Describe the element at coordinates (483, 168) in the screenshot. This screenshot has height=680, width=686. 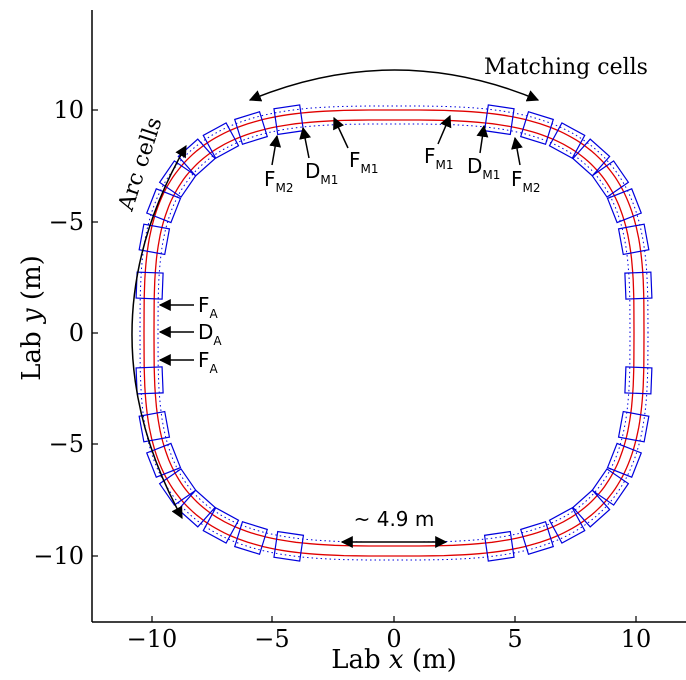
I see `dm1-right-label: DM1` at that location.